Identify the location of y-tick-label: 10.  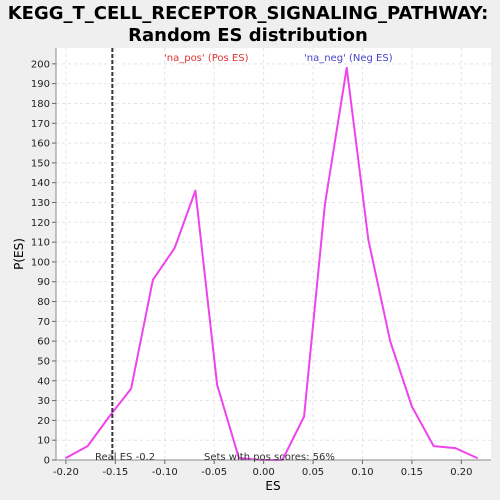
(43, 441).